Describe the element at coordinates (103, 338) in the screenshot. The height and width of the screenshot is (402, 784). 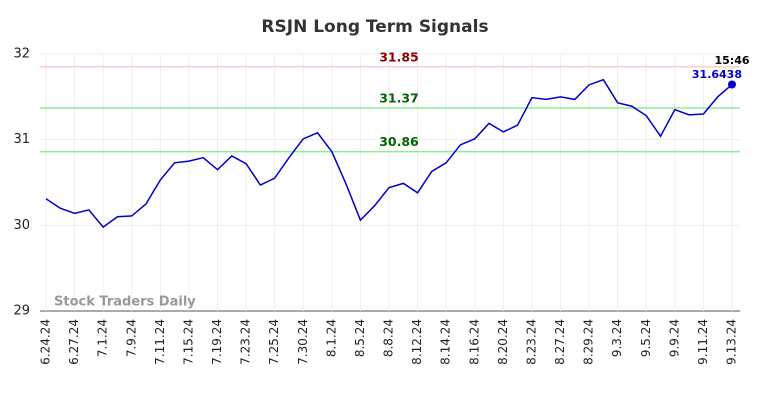
I see `x-tick-label: 7.1.24` at that location.